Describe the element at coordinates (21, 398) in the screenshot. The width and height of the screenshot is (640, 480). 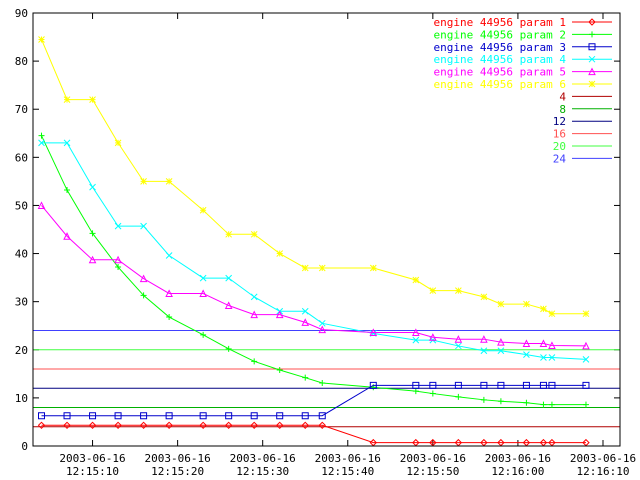
I see `y-tick-label: 10` at that location.